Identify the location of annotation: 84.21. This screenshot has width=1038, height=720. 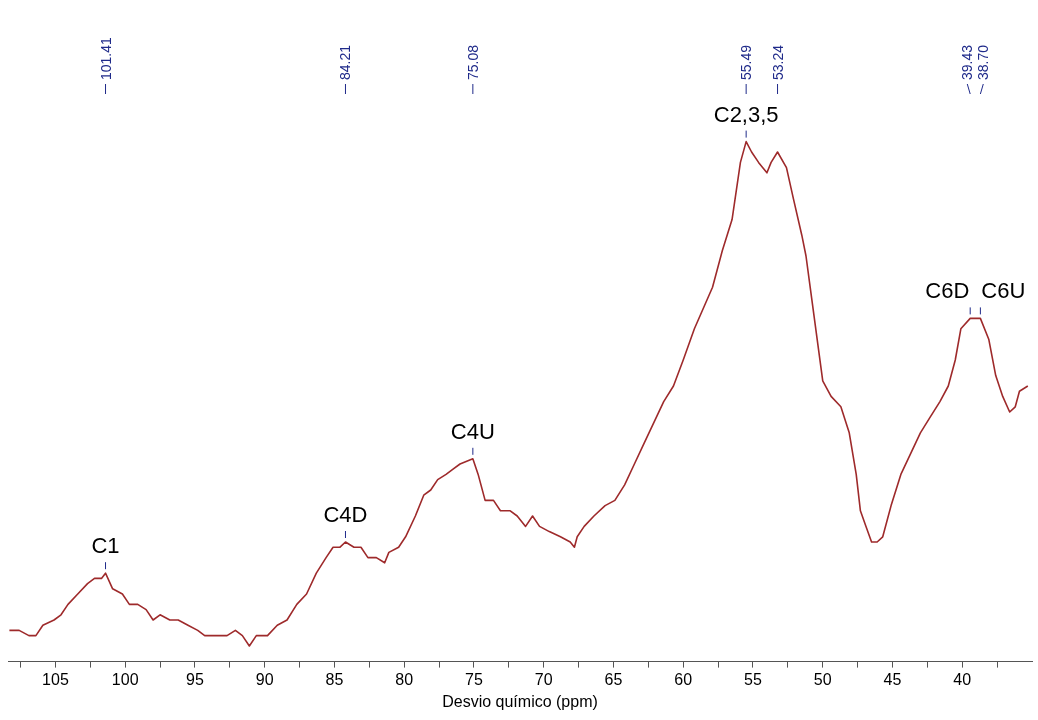
(345, 62).